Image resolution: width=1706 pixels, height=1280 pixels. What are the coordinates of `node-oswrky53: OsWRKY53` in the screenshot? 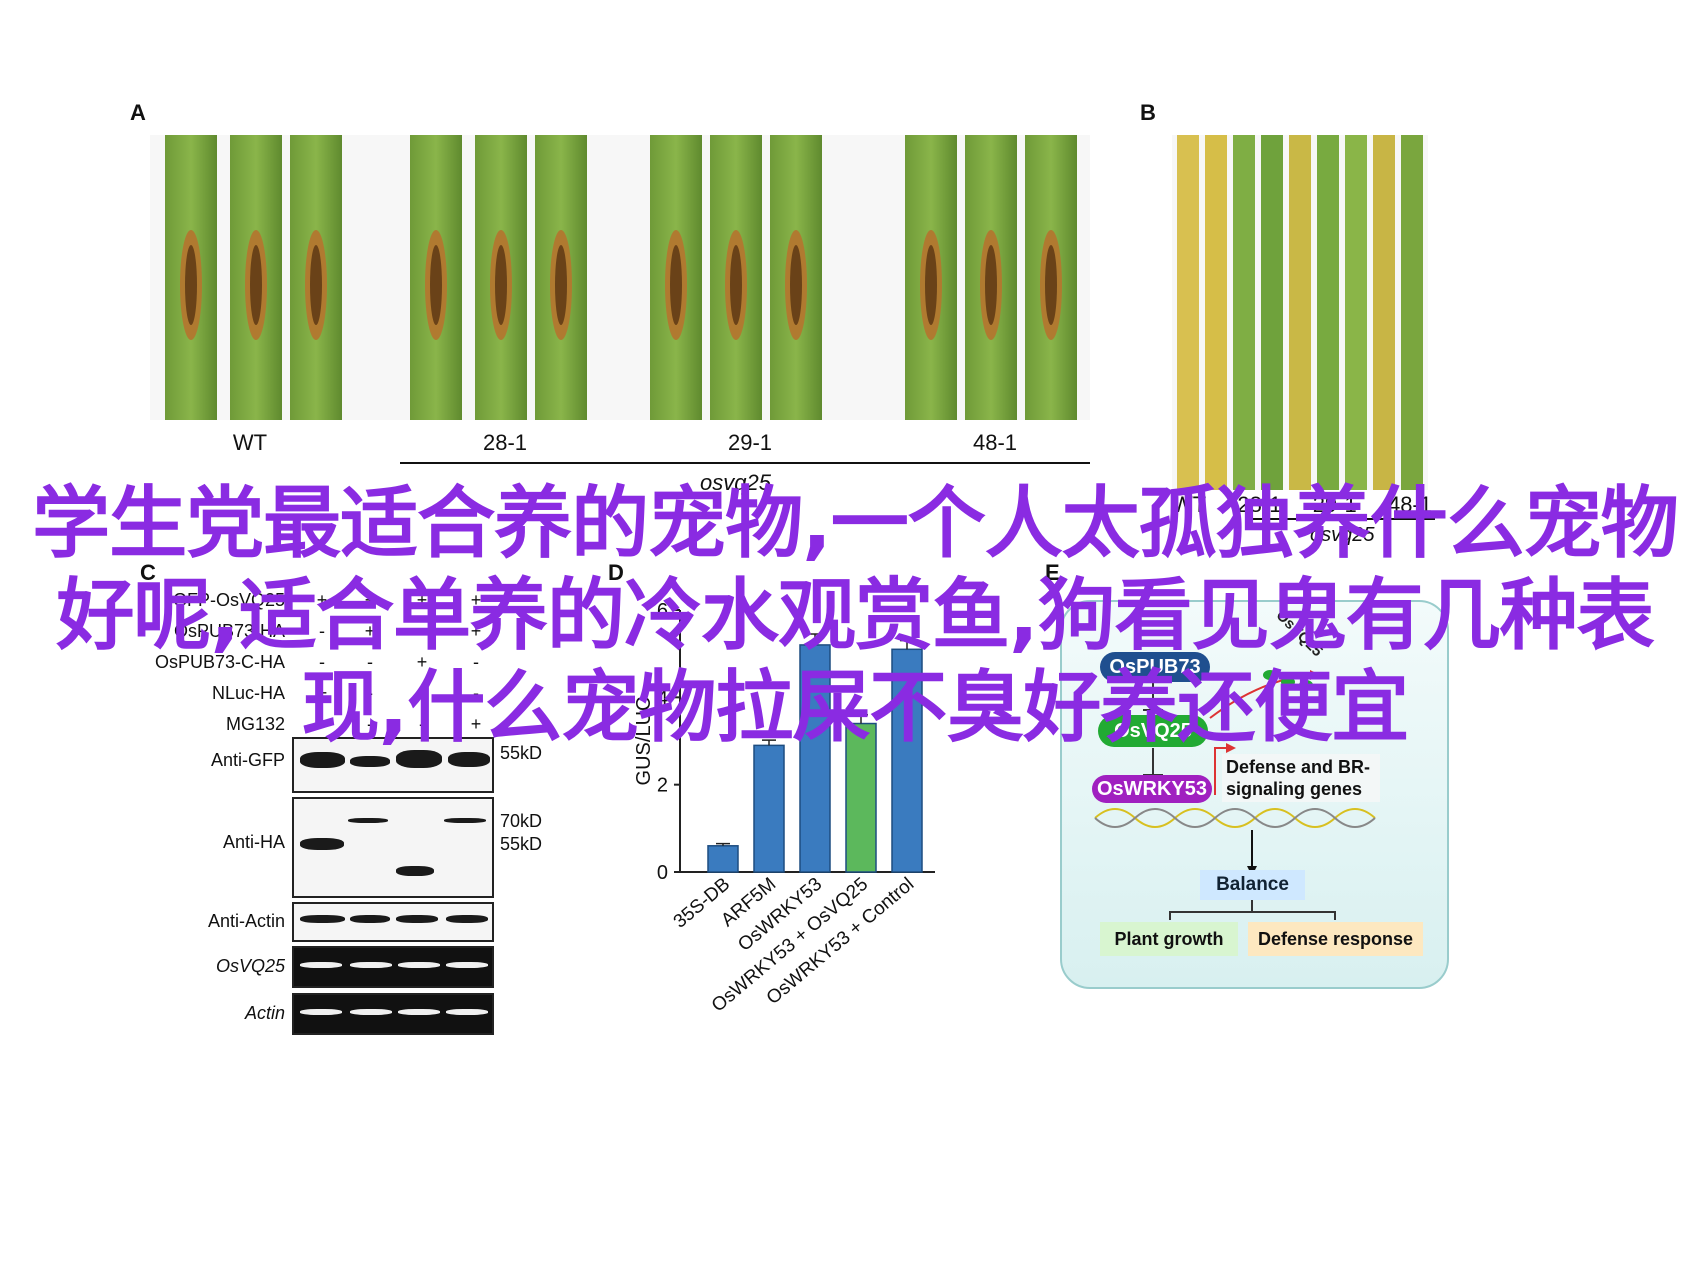 It's located at (1152, 789).